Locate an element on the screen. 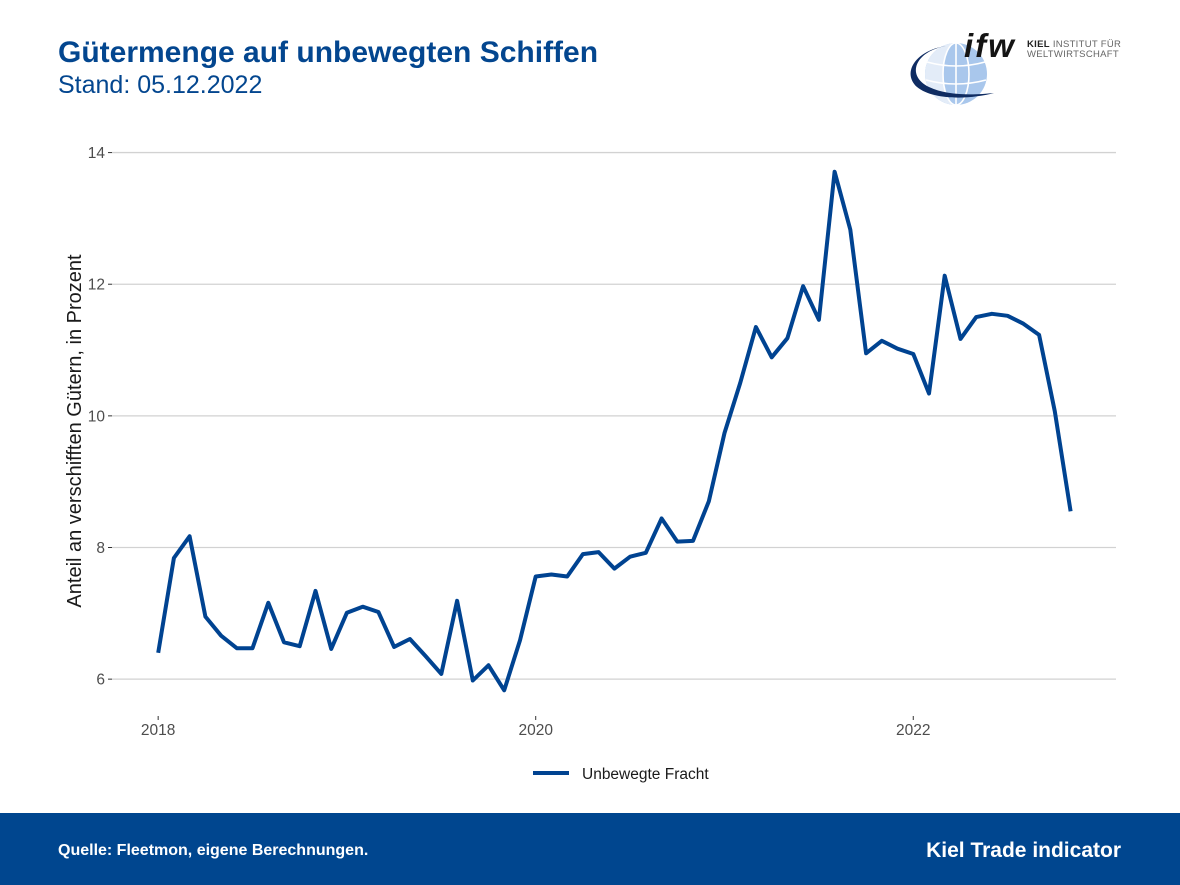 This screenshot has height=885, width=1180. logo-institute-line-1: KIEL INSTITUT FÜR is located at coordinates (1074, 44).